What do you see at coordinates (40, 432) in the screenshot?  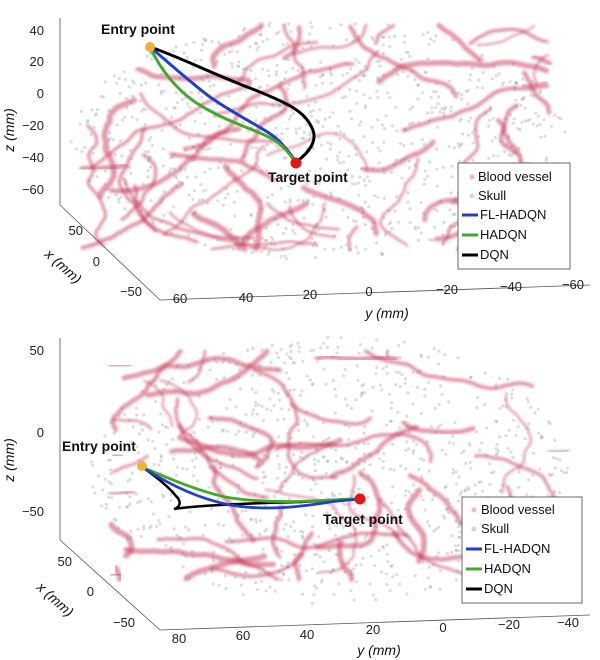 I see `chart-2-z-tick: 0` at bounding box center [40, 432].